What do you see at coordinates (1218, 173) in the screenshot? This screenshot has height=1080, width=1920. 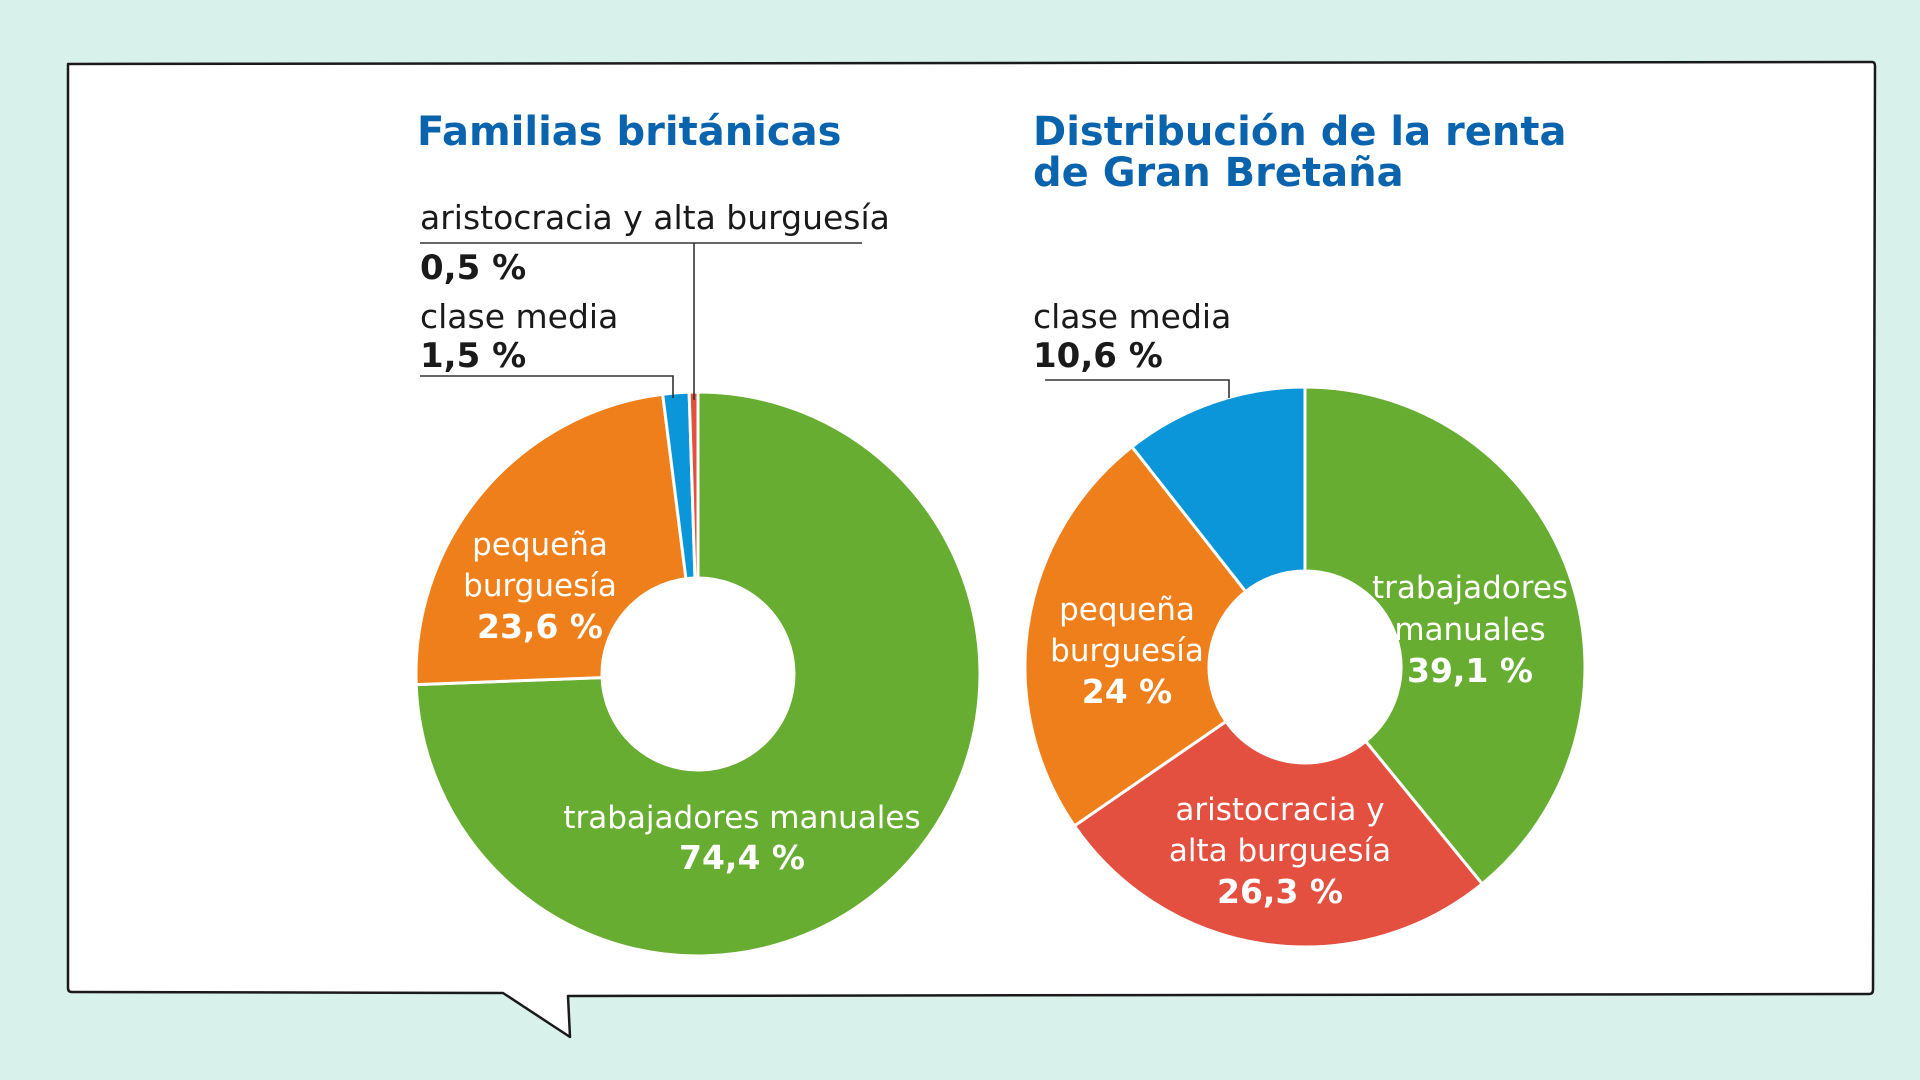 I see `chart2-title-line-2: de Gran Bretaña` at bounding box center [1218, 173].